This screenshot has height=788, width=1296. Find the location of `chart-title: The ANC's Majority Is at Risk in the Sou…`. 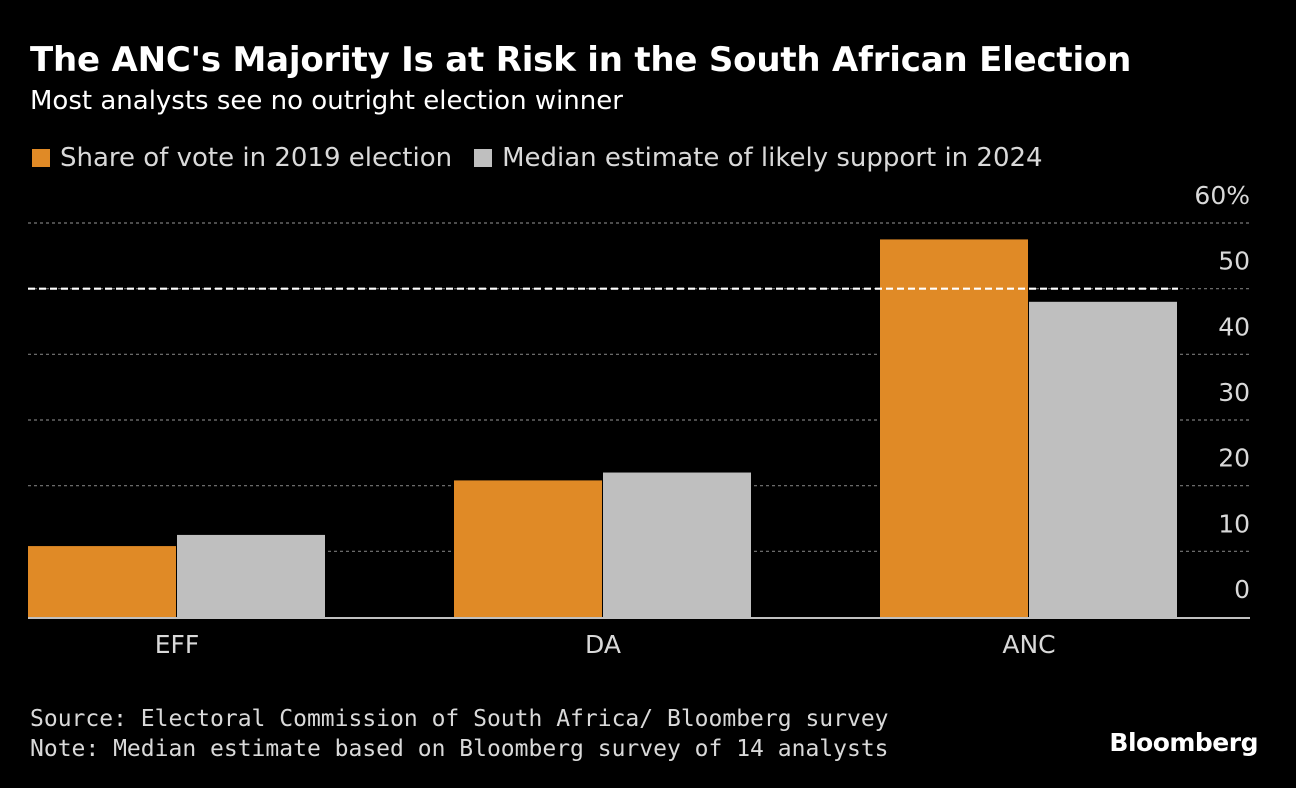

chart-title: The ANC's Majority Is at Risk in the Sou… is located at coordinates (581, 60).